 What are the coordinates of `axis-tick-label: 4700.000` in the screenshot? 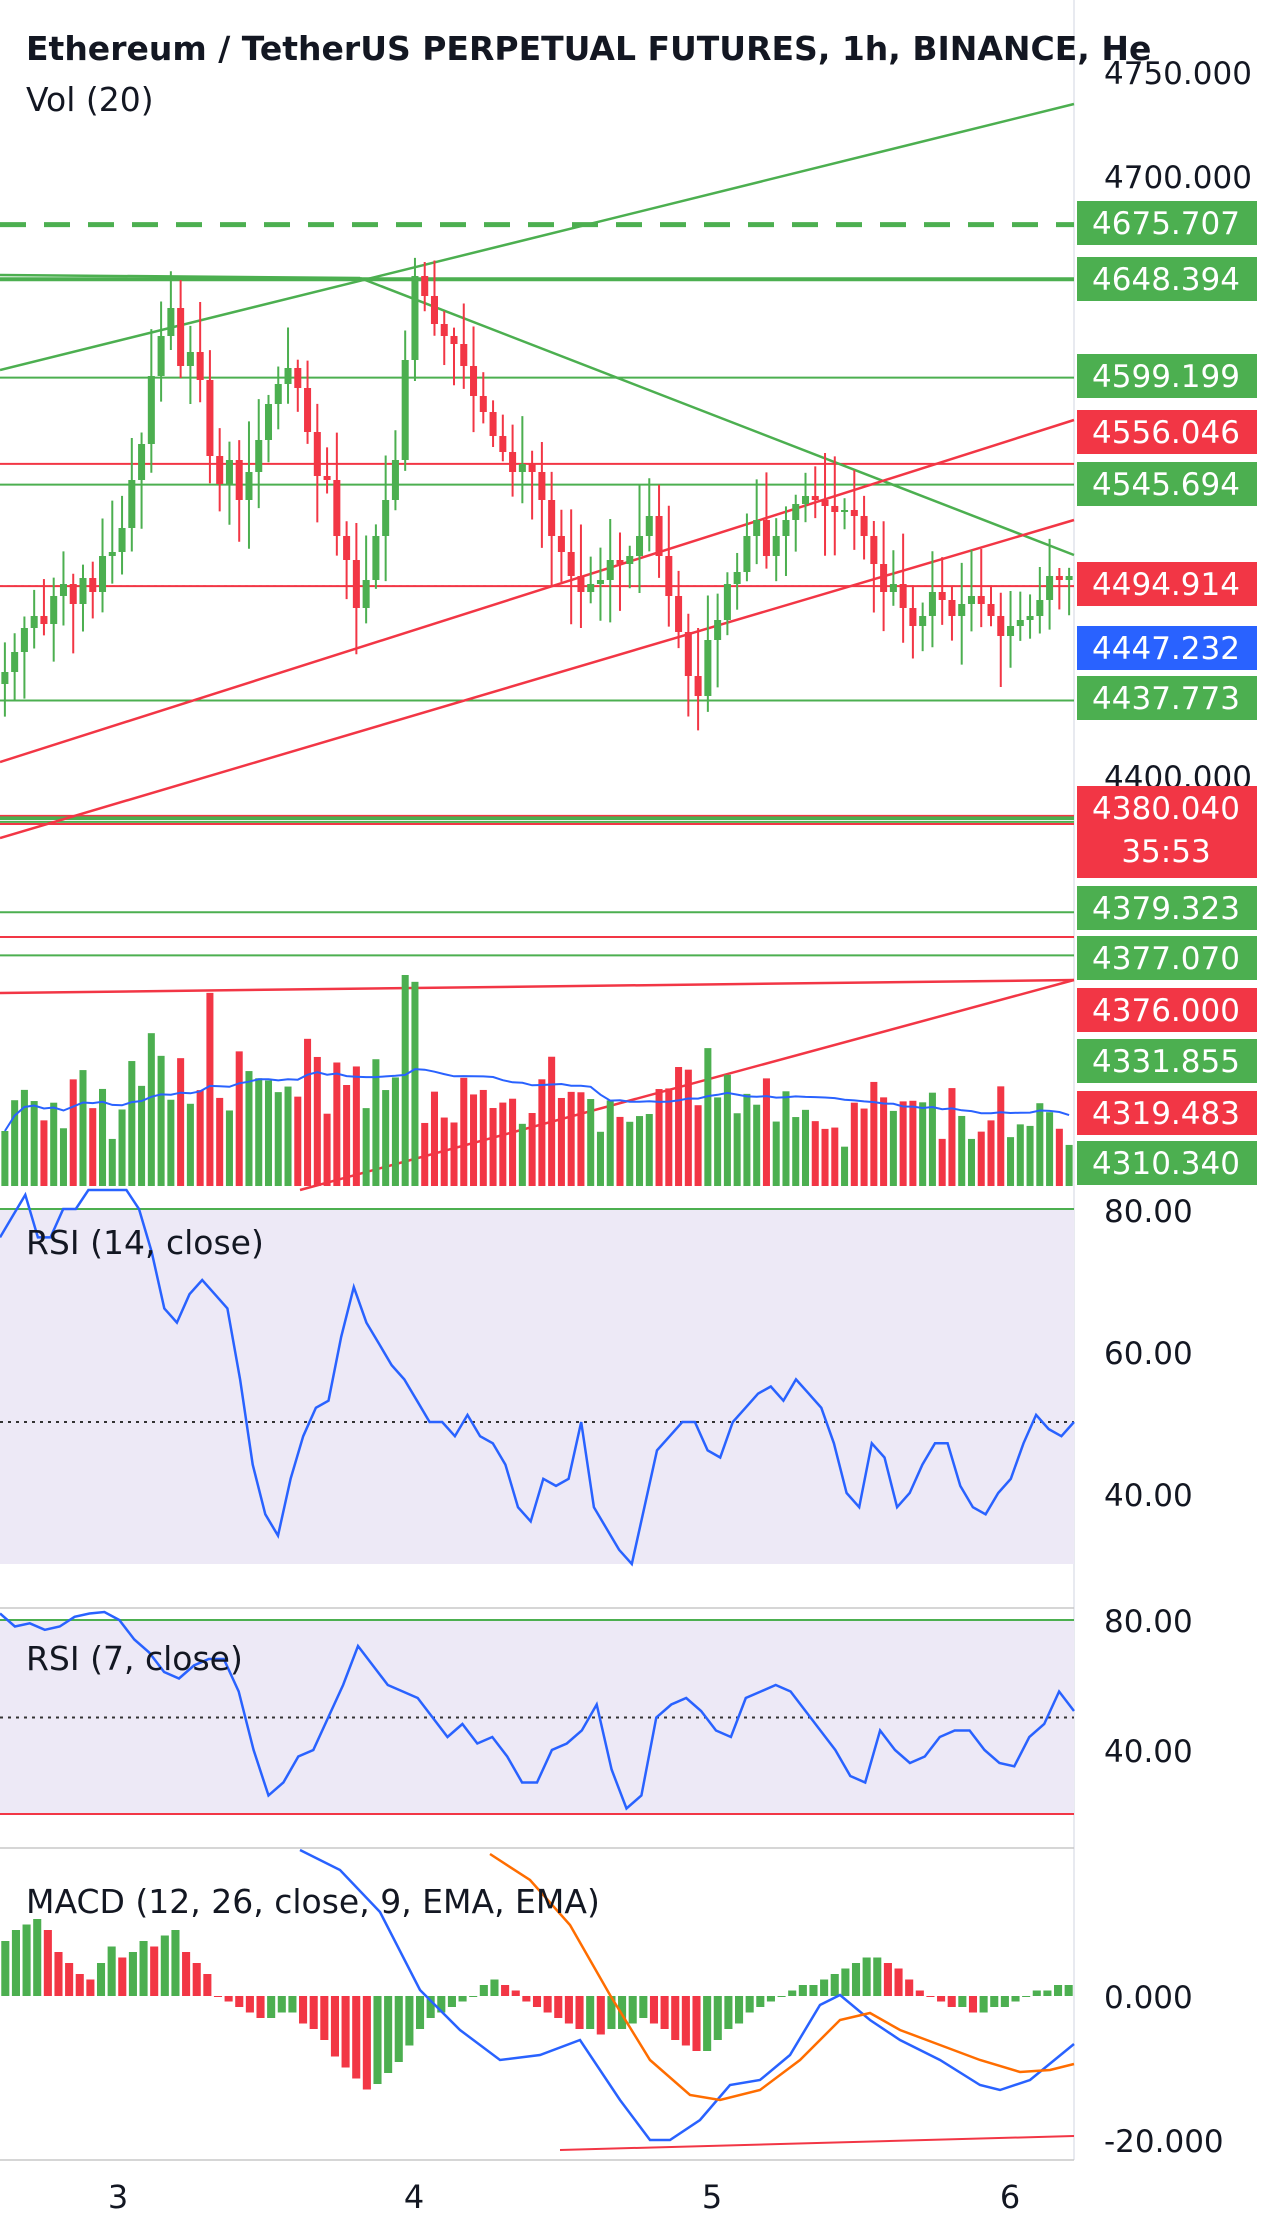 It's located at (1178, 178).